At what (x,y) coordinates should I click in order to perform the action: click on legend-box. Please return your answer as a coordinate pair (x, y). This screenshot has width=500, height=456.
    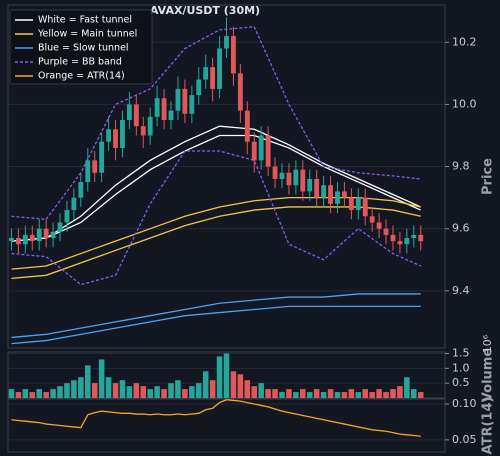
    Looking at the image, I should click on (81, 47).